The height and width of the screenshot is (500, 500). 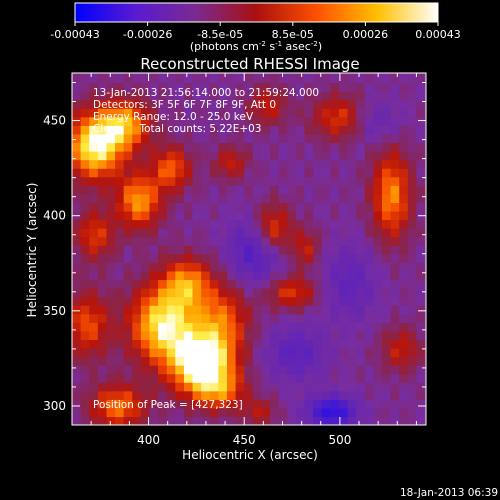 What do you see at coordinates (147, 34) in the screenshot?
I see `colorbar-tick-label: -0.00026` at bounding box center [147, 34].